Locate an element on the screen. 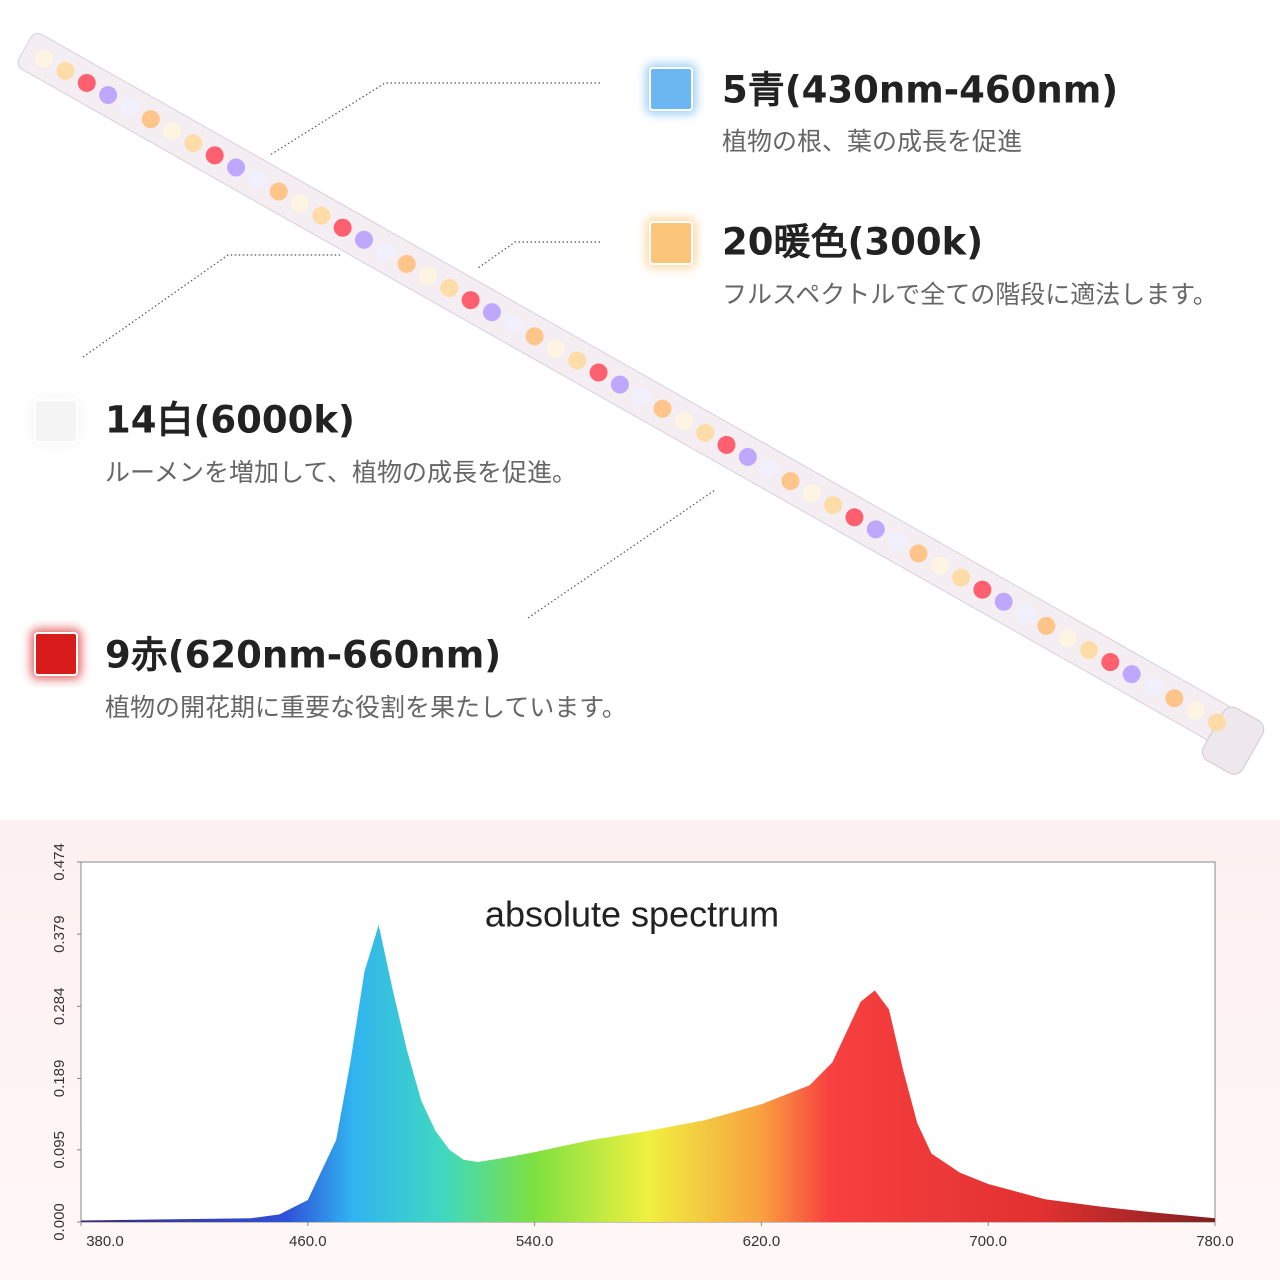  feature-title: 5青(430nm-460nm) is located at coordinates (920, 90).